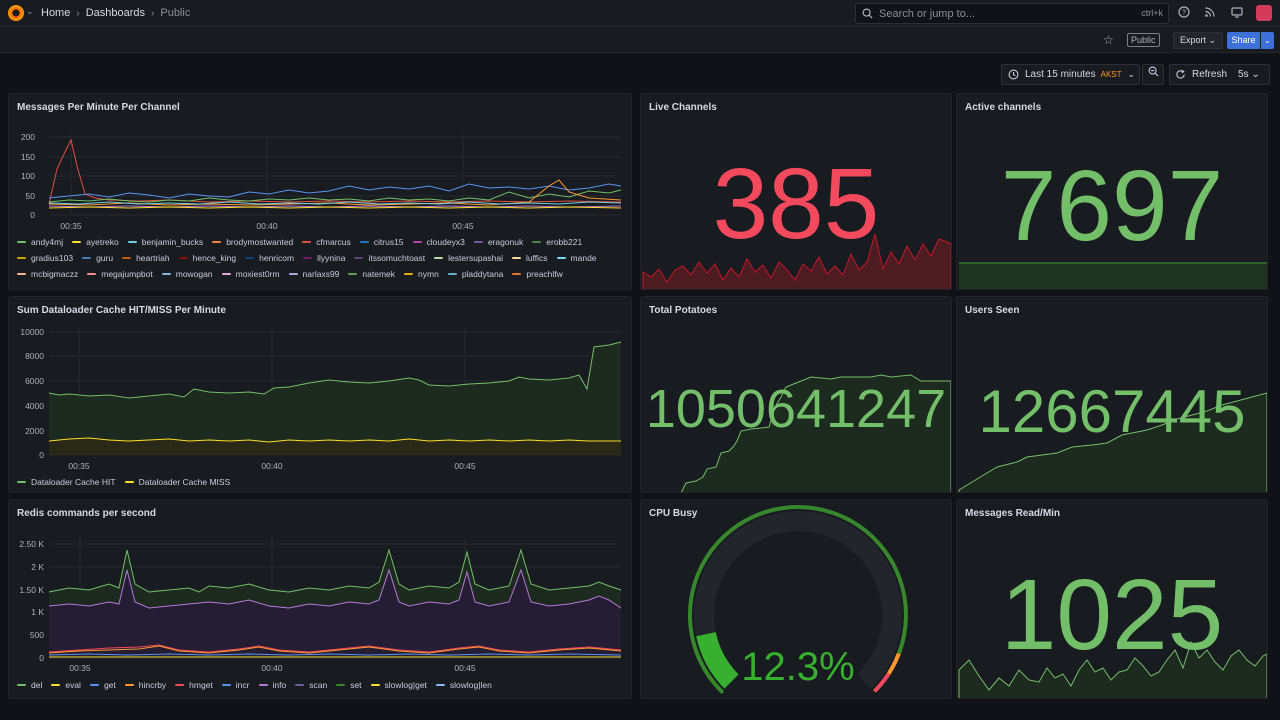 Image resolution: width=1280 pixels, height=720 pixels. What do you see at coordinates (349, 685) in the screenshot?
I see `legend-item: set` at bounding box center [349, 685].